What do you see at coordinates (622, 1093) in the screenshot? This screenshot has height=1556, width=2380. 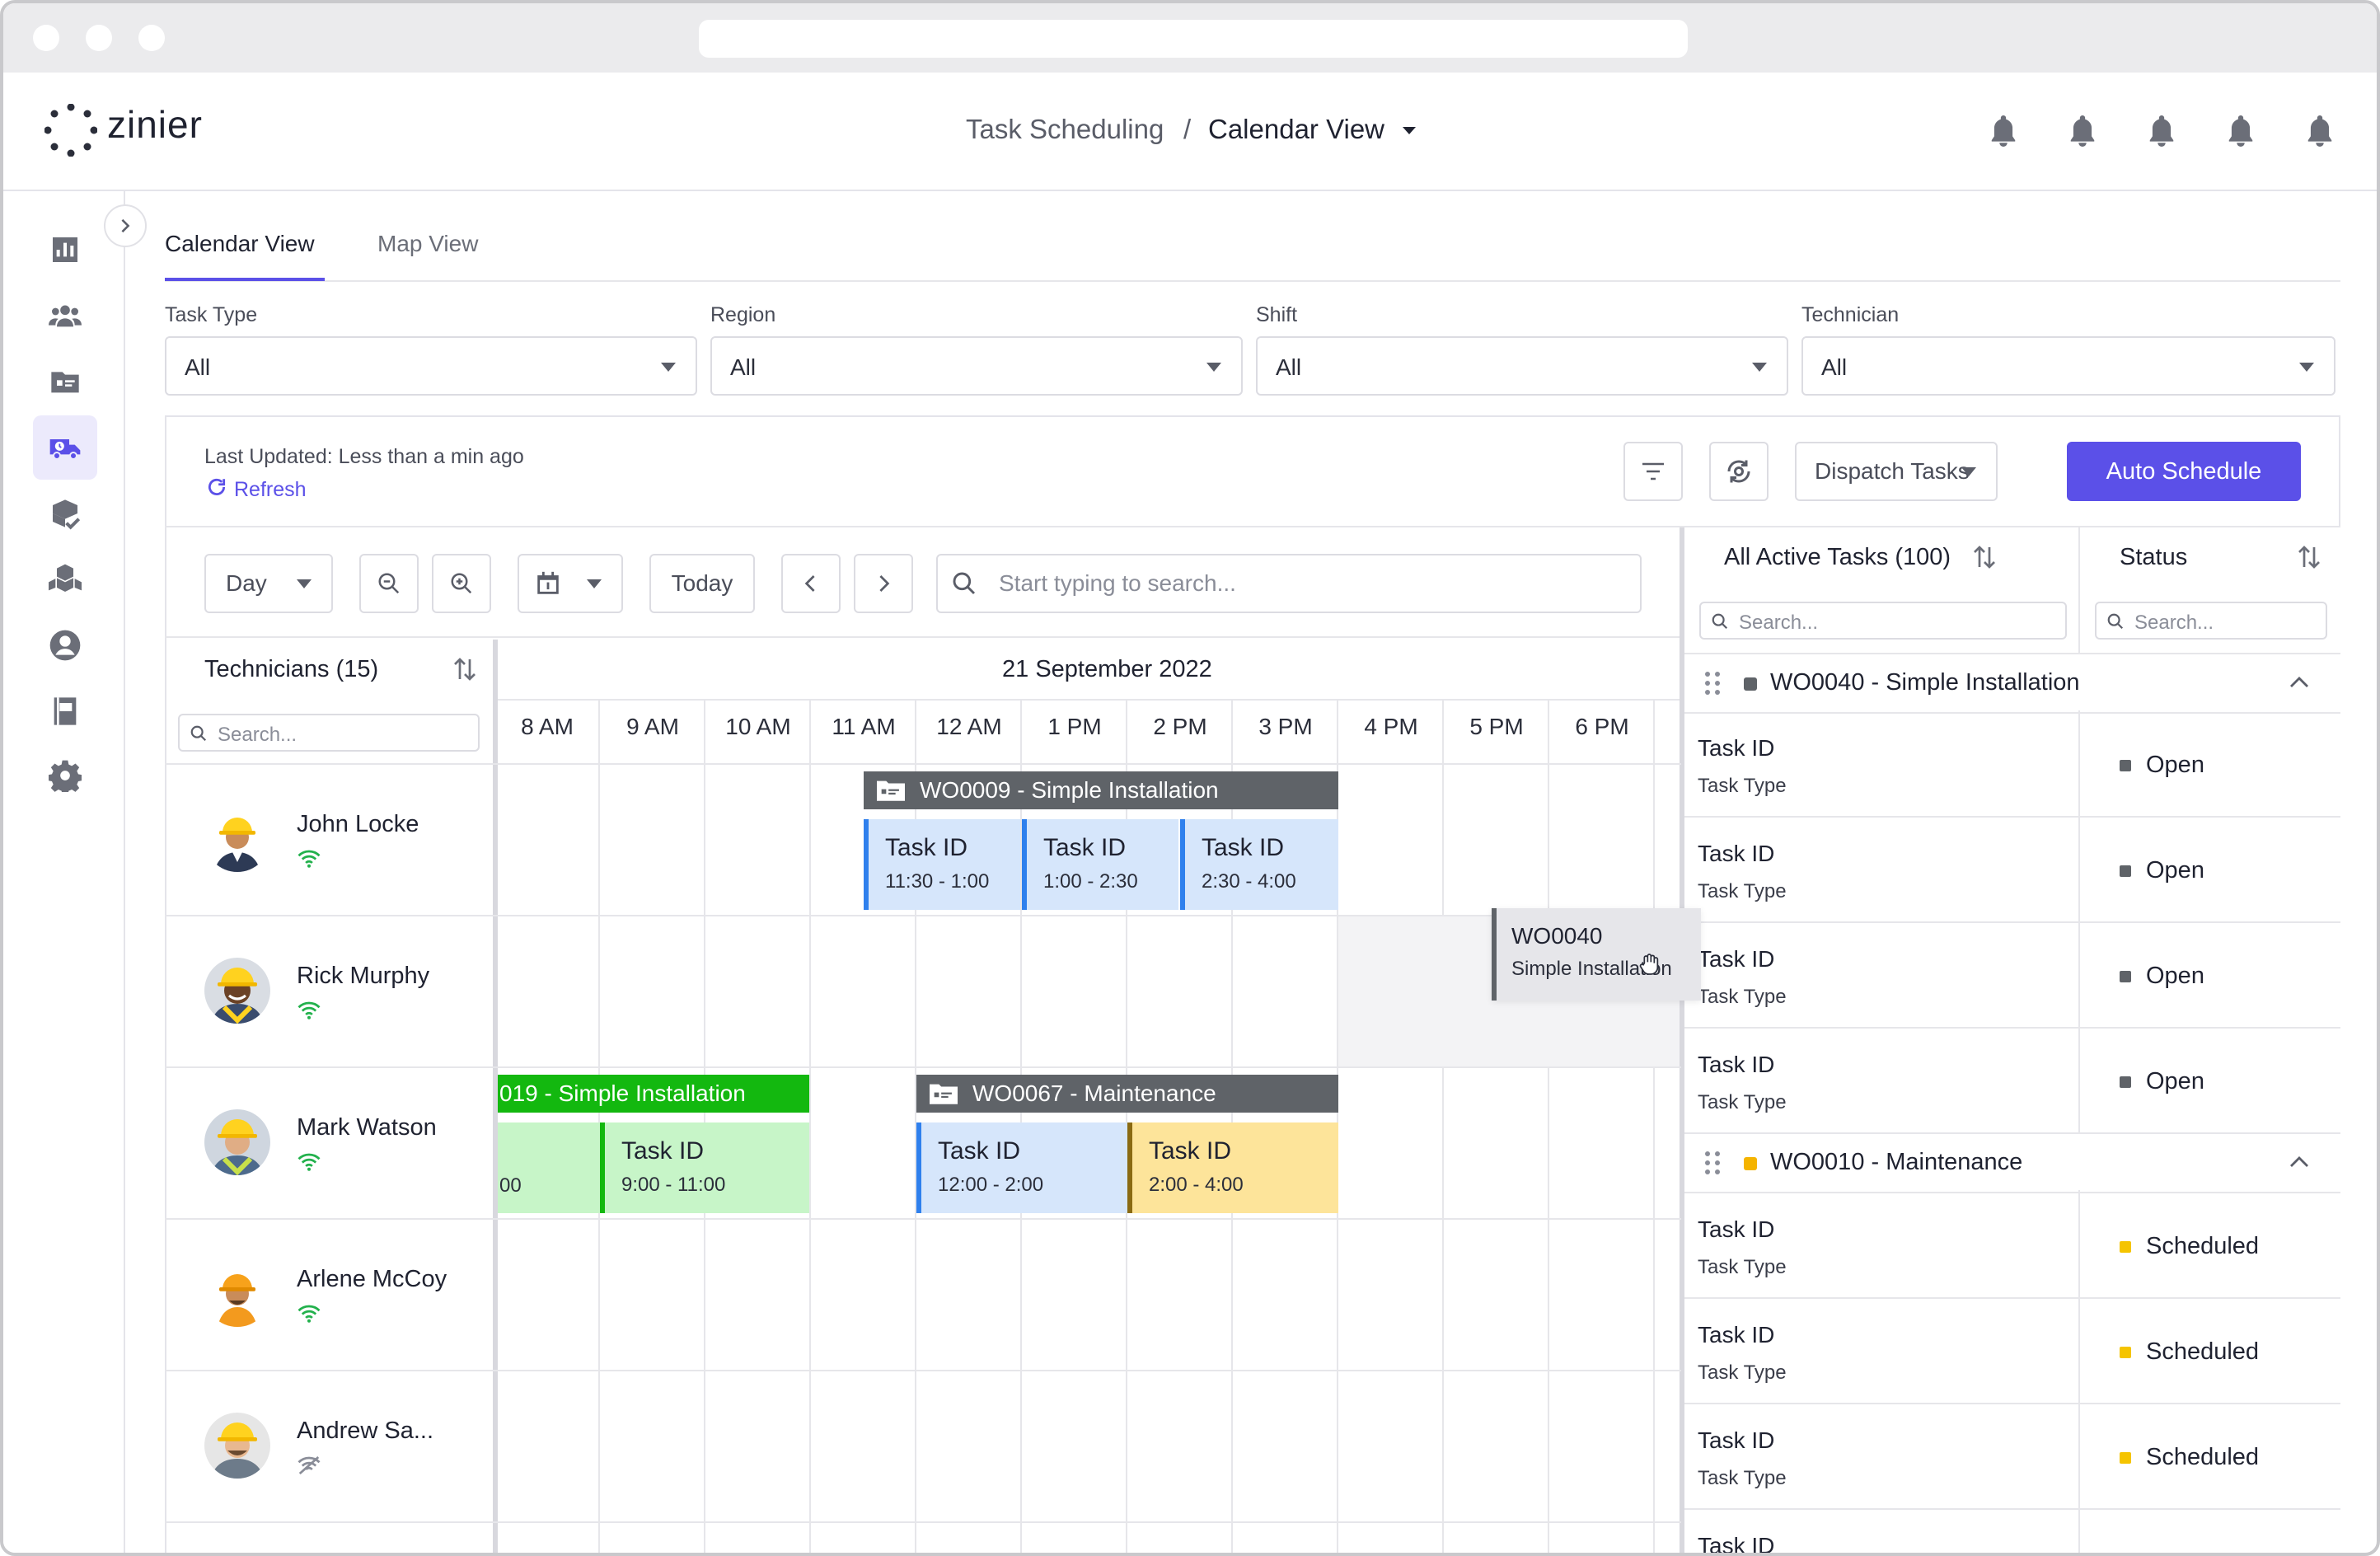 I see `work-order-title: 019 - Simple Installation` at bounding box center [622, 1093].